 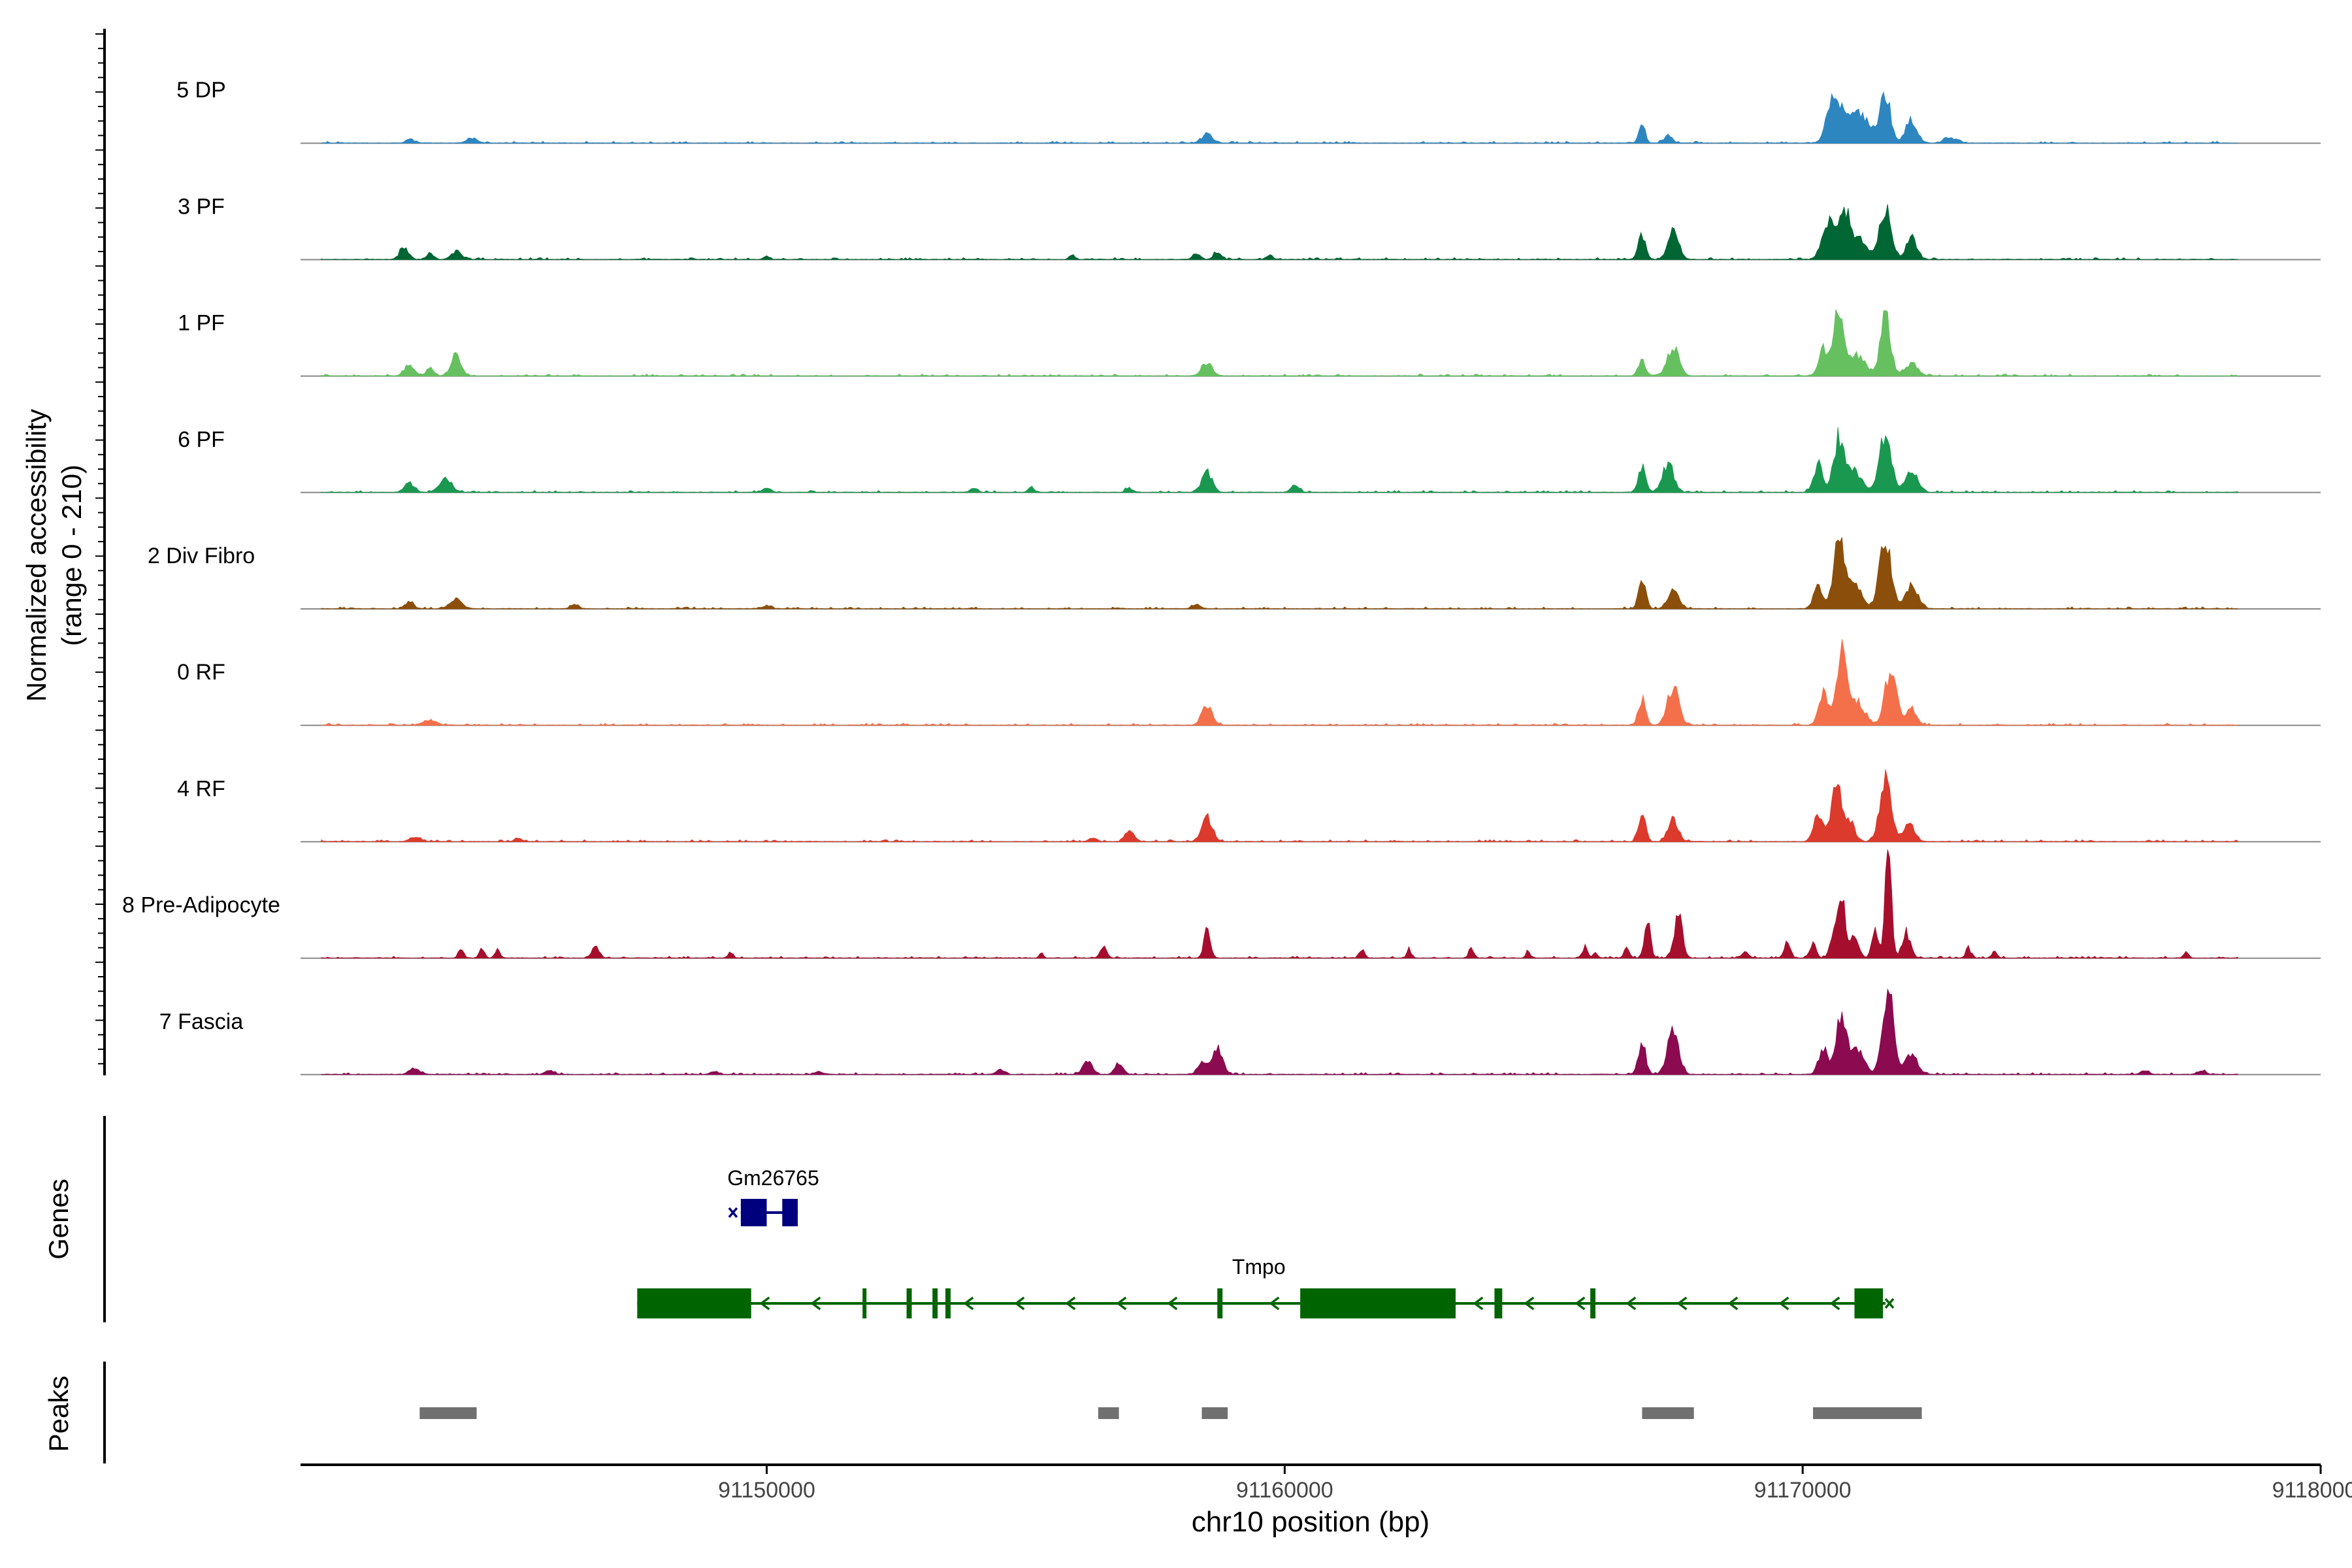 I want to click on track-label: 3 PF, so click(x=201, y=206).